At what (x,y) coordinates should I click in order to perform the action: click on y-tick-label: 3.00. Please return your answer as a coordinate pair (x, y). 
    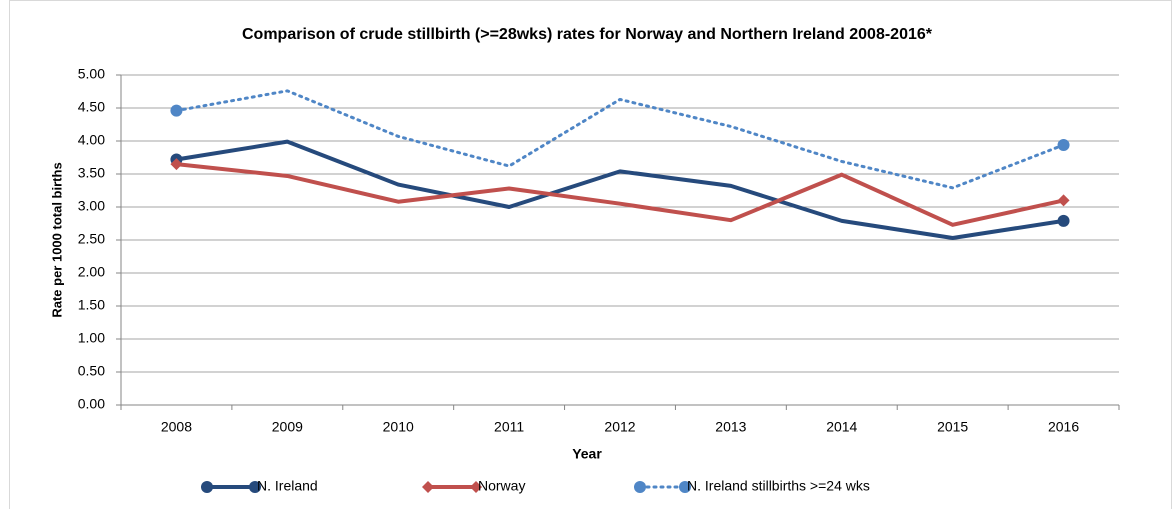
    Looking at the image, I should click on (91, 206).